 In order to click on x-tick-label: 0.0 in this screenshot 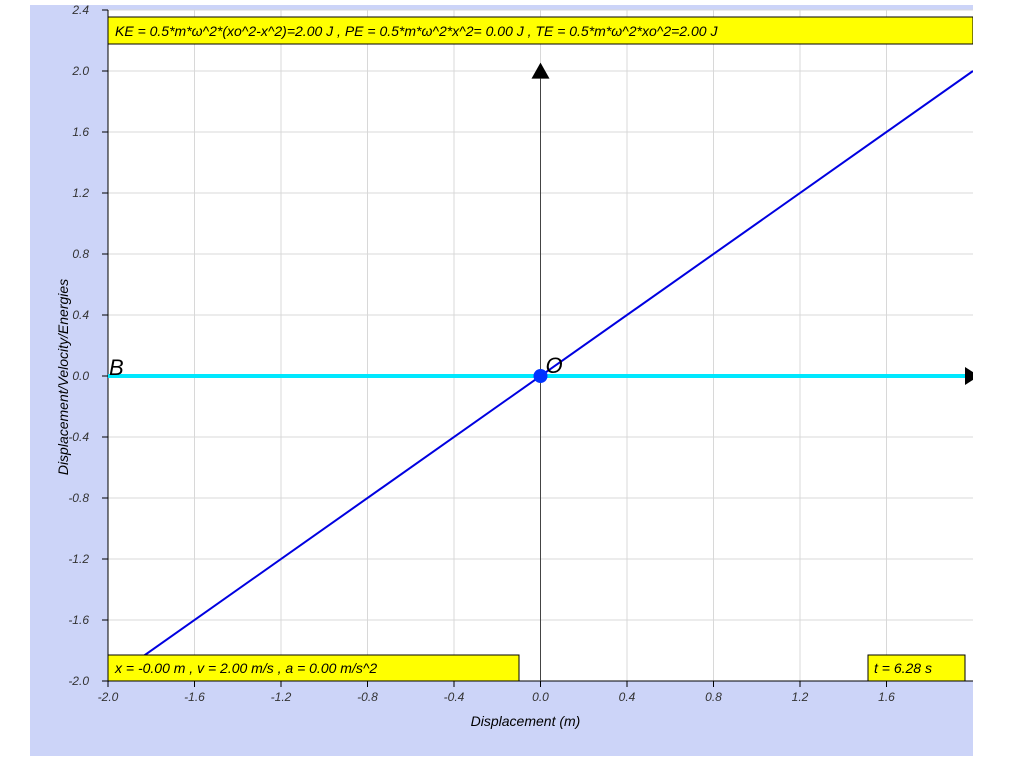, I will do `click(540, 697)`.